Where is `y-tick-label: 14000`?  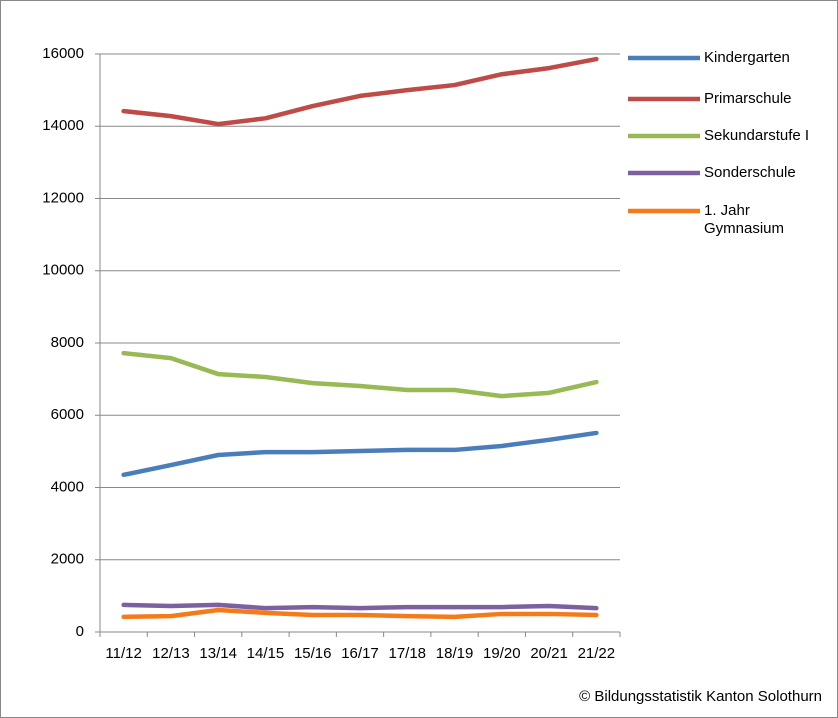 y-tick-label: 14000 is located at coordinates (63, 125).